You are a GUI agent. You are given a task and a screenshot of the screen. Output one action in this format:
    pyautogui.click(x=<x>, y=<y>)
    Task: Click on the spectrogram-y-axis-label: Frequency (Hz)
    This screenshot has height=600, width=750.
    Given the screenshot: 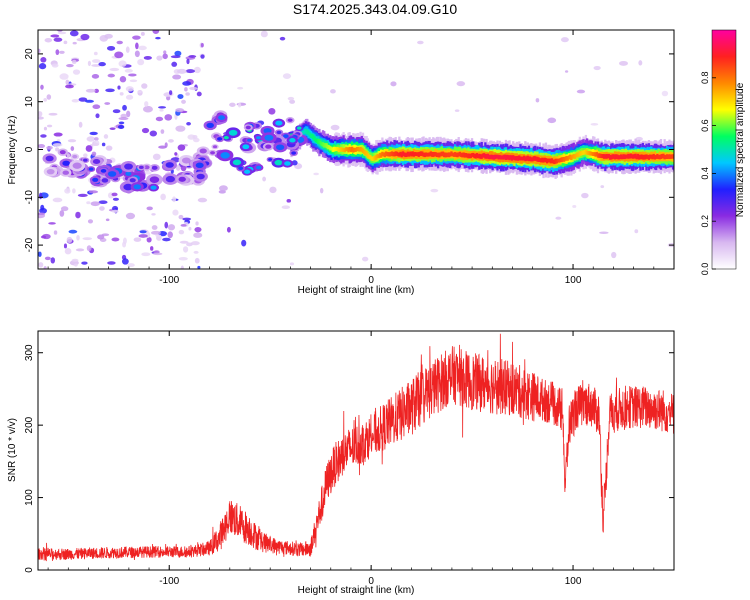 What is the action you would take?
    pyautogui.click(x=12, y=150)
    